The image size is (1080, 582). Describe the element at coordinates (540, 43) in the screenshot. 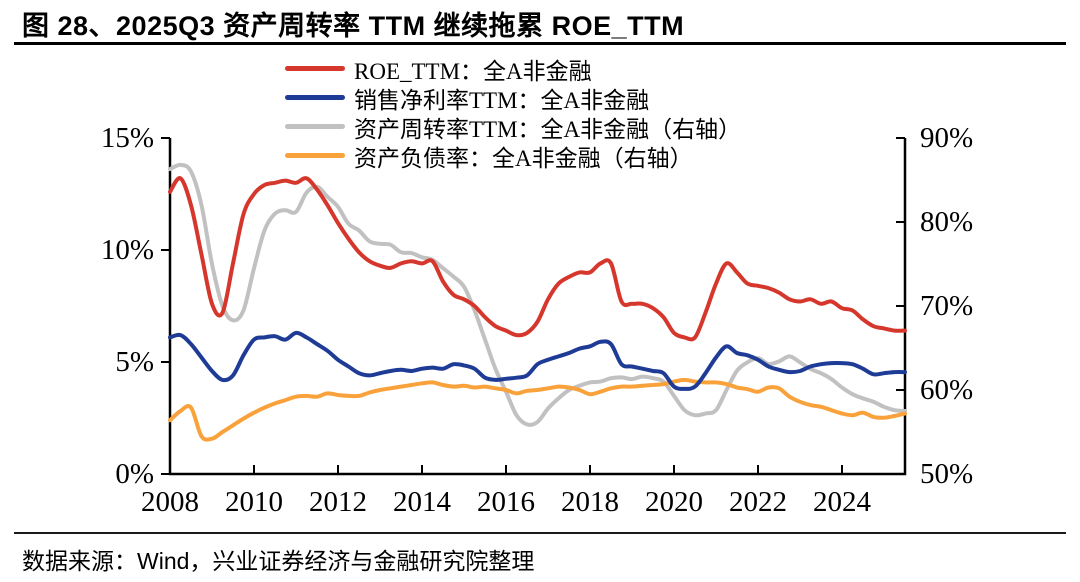

I see `title-rule` at that location.